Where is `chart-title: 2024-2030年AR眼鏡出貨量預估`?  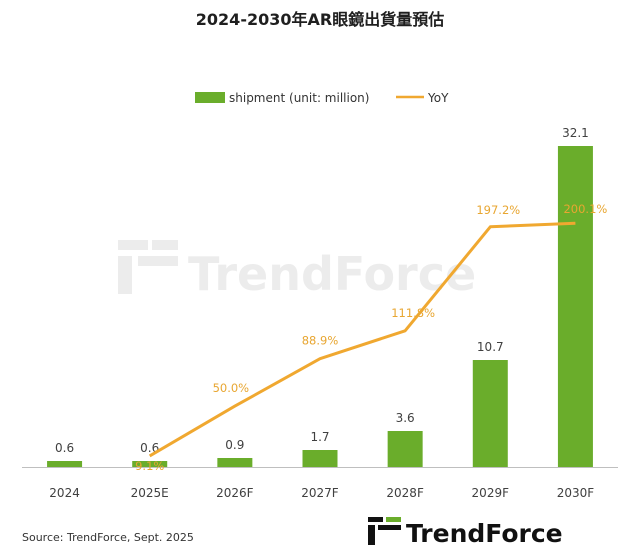
chart-title: 2024-2030年AR眼鏡出貨量預估 is located at coordinates (320, 19).